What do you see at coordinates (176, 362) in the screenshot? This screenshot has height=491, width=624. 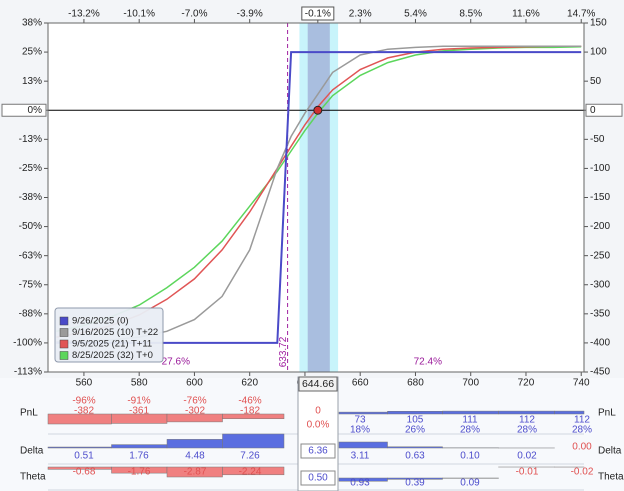 I see `probability-label: 27.6%` at bounding box center [176, 362].